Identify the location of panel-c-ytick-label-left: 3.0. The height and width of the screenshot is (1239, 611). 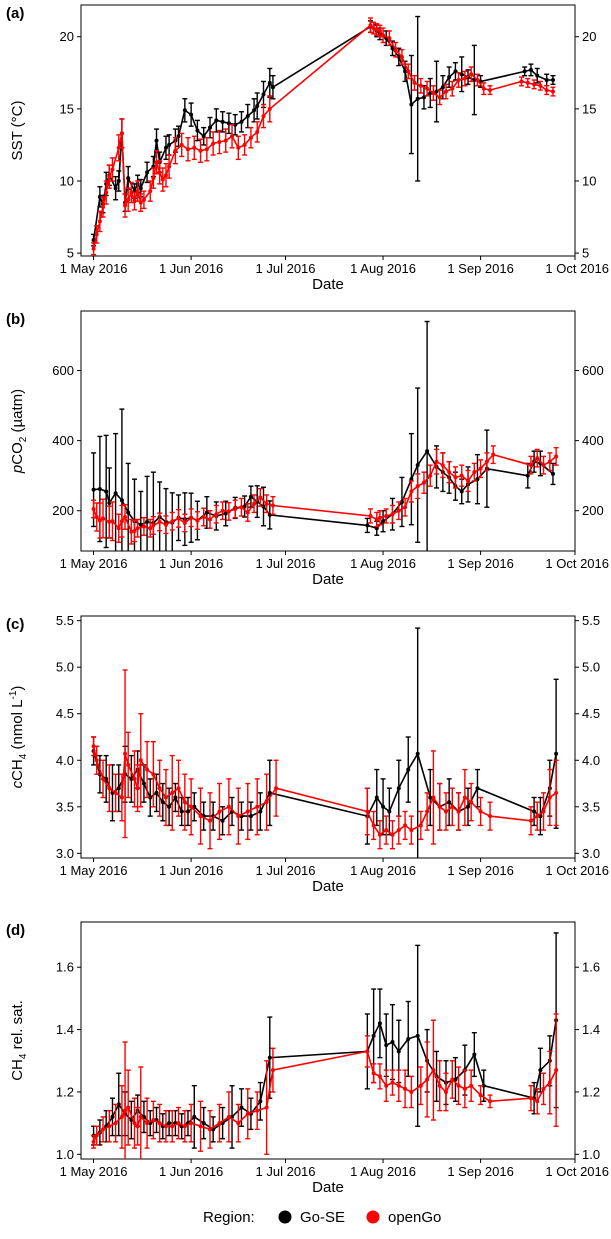
(65, 853).